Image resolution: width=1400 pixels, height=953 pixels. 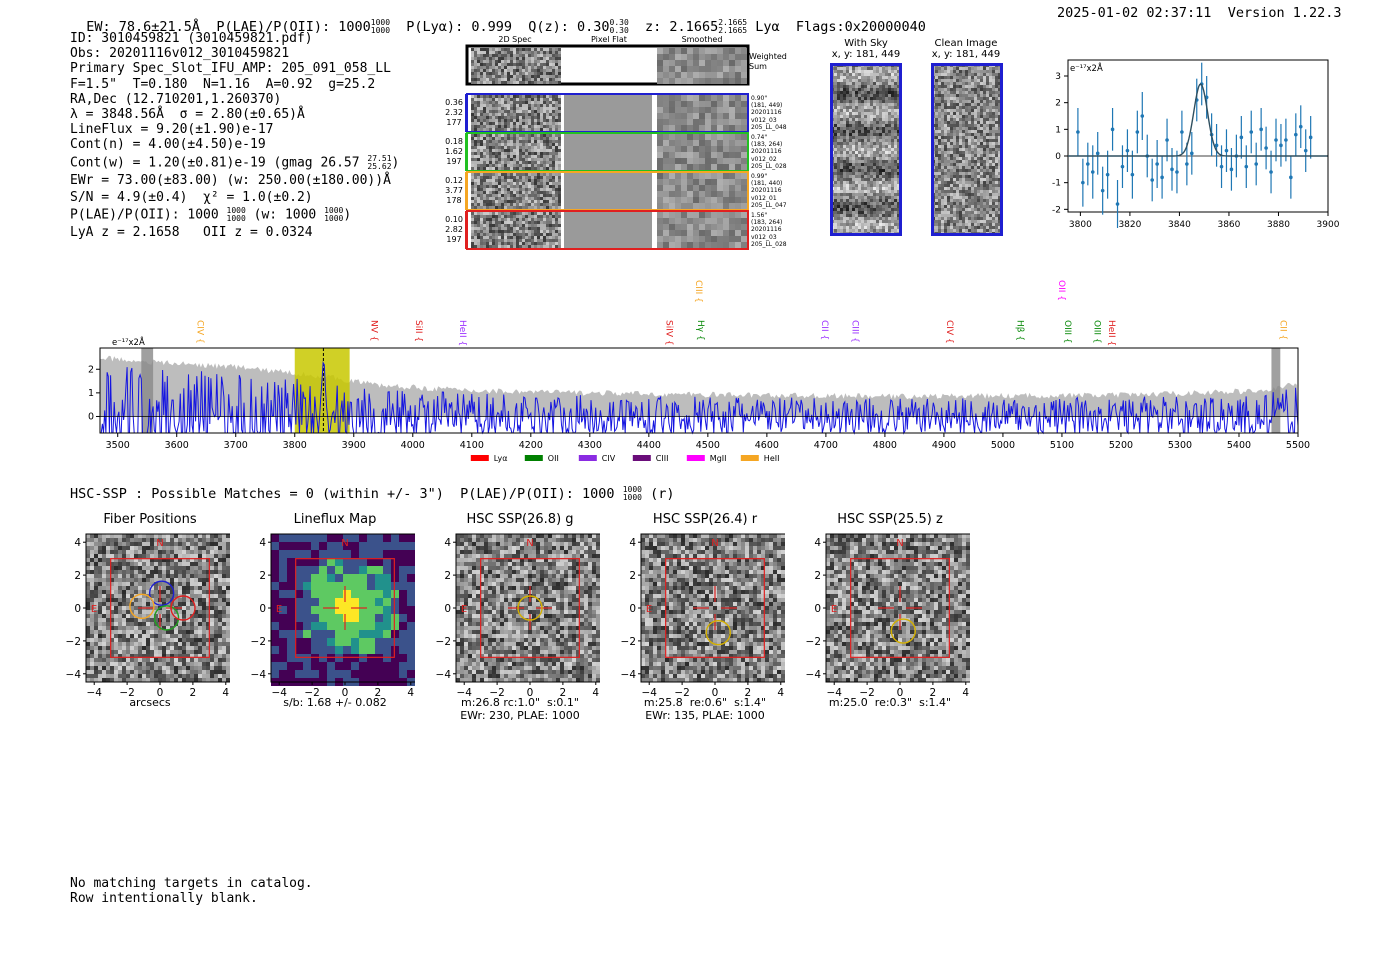 I want to click on col-label-pixelflat: Pixel Flat, so click(x=609, y=39).